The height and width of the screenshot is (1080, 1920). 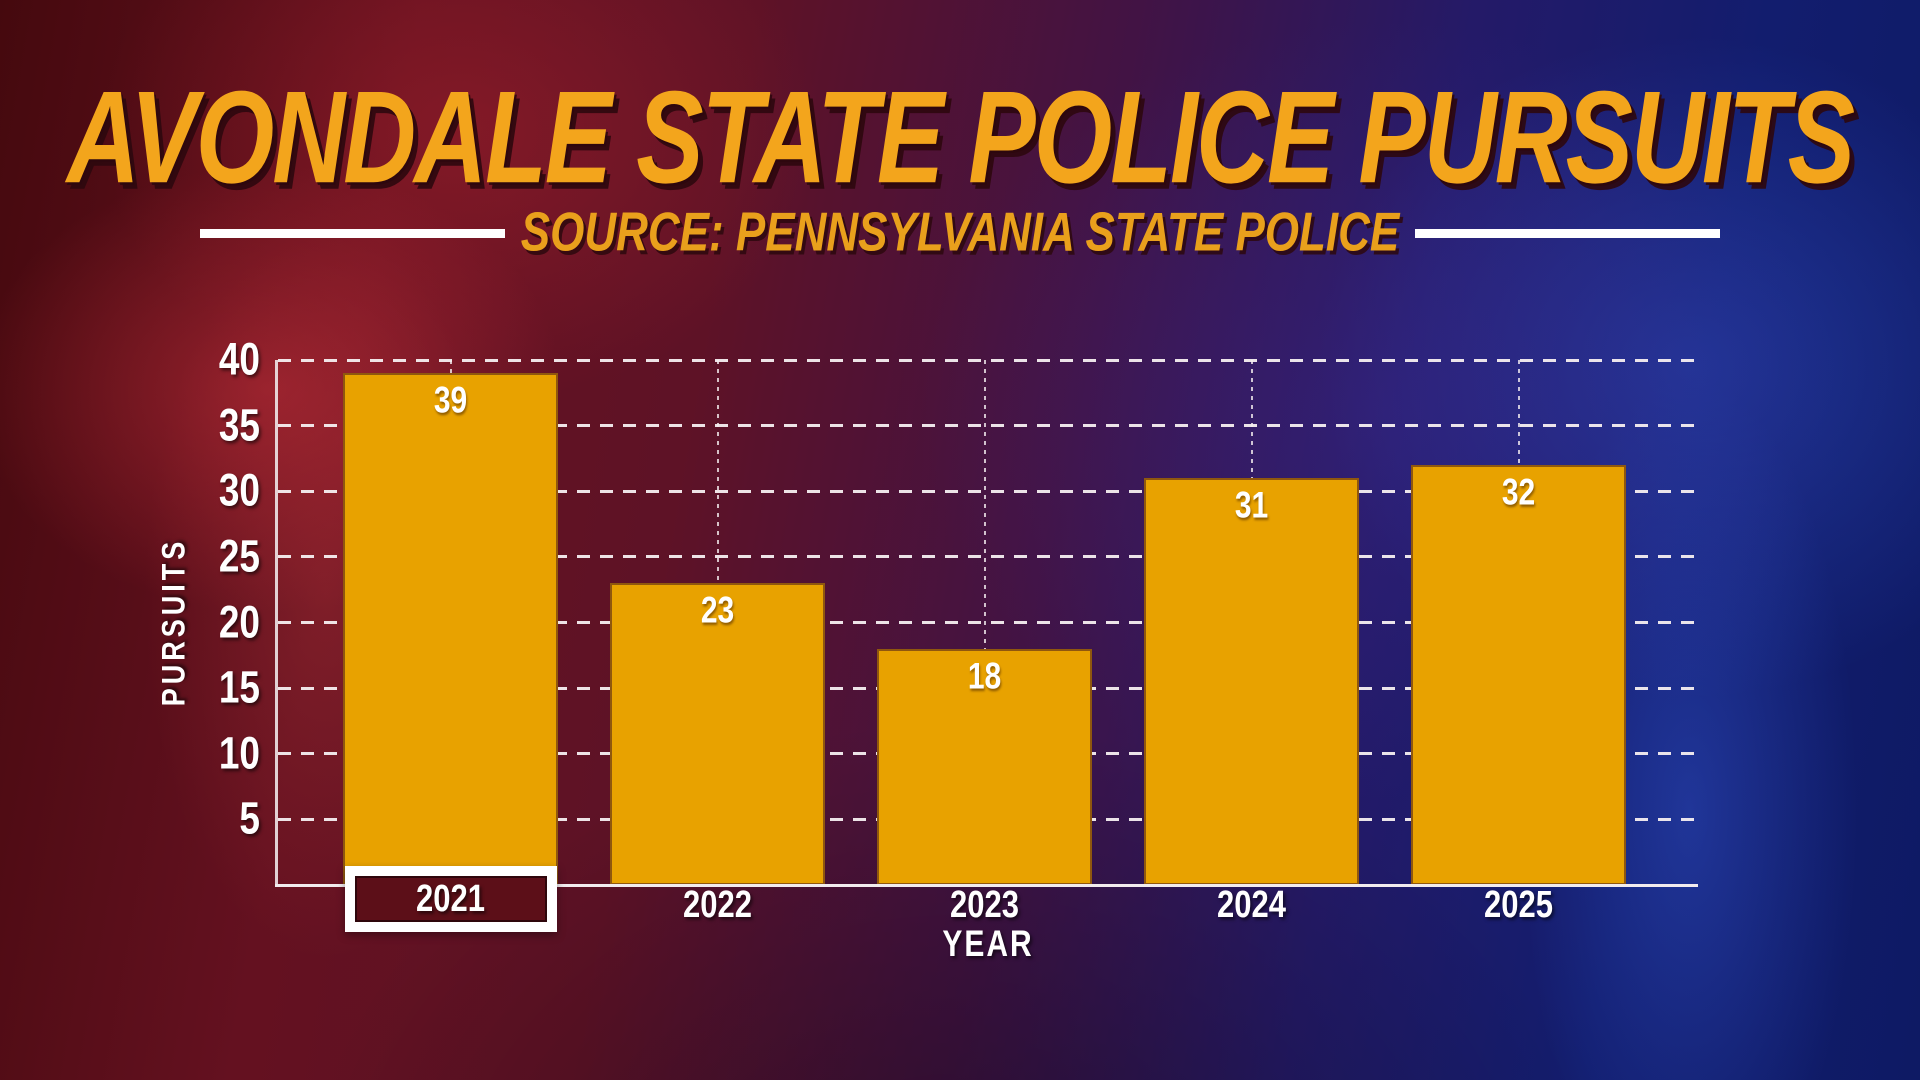 I want to click on x-tick-label-2025: 2025, so click(x=1518, y=904).